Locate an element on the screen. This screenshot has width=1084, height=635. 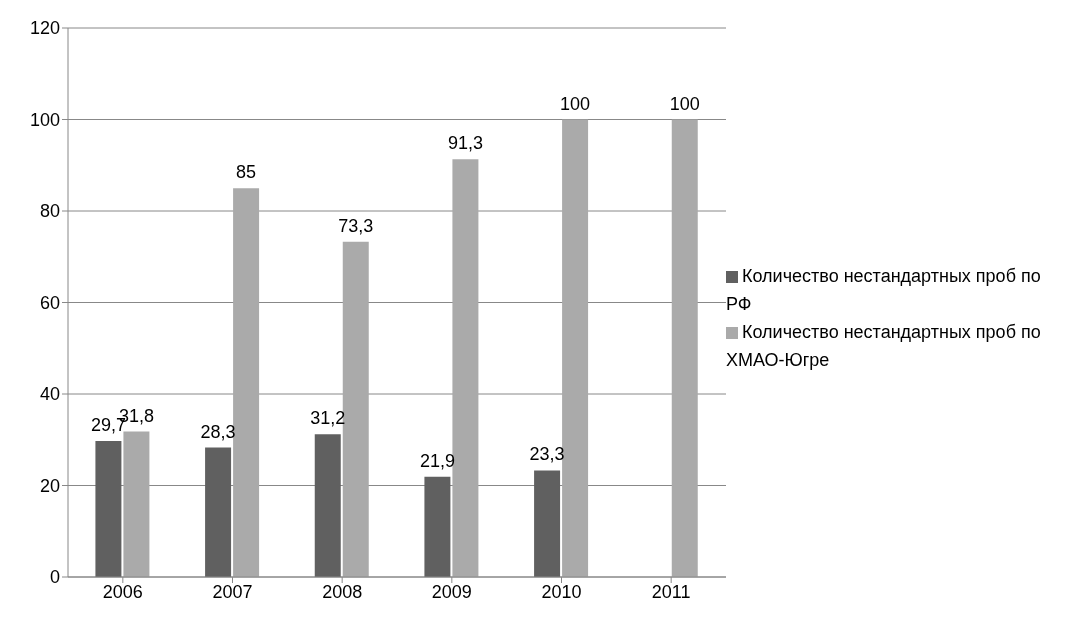
y-tick-label: 40 is located at coordinates (49, 394).